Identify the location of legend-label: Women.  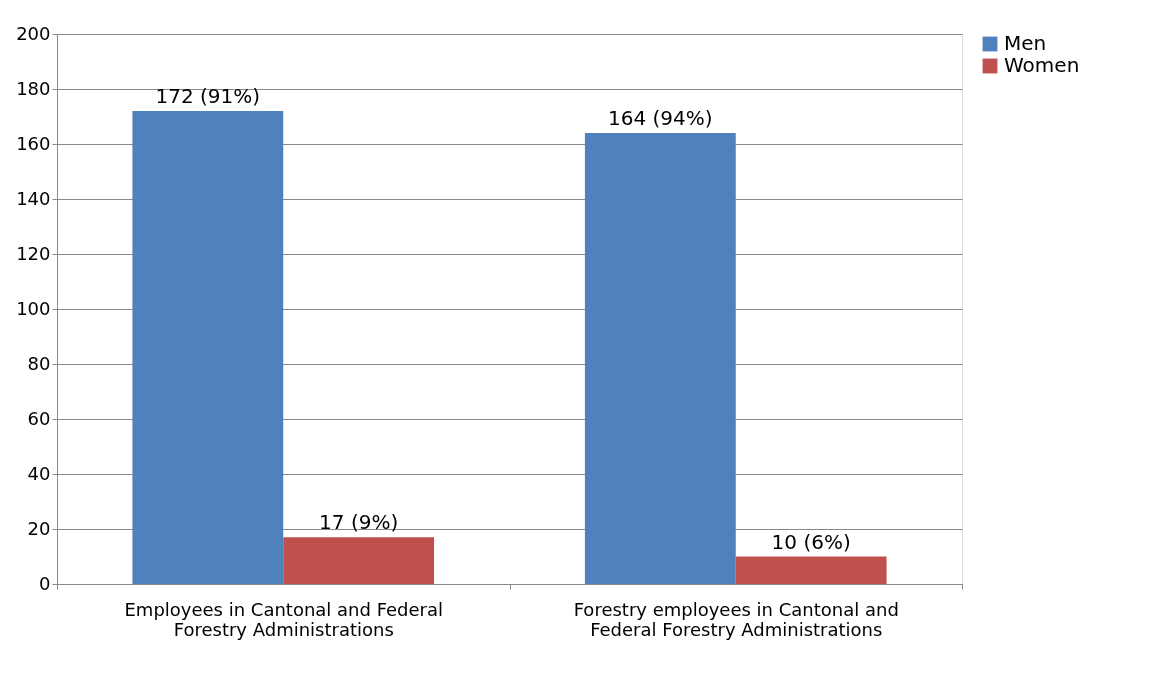
(1042, 65).